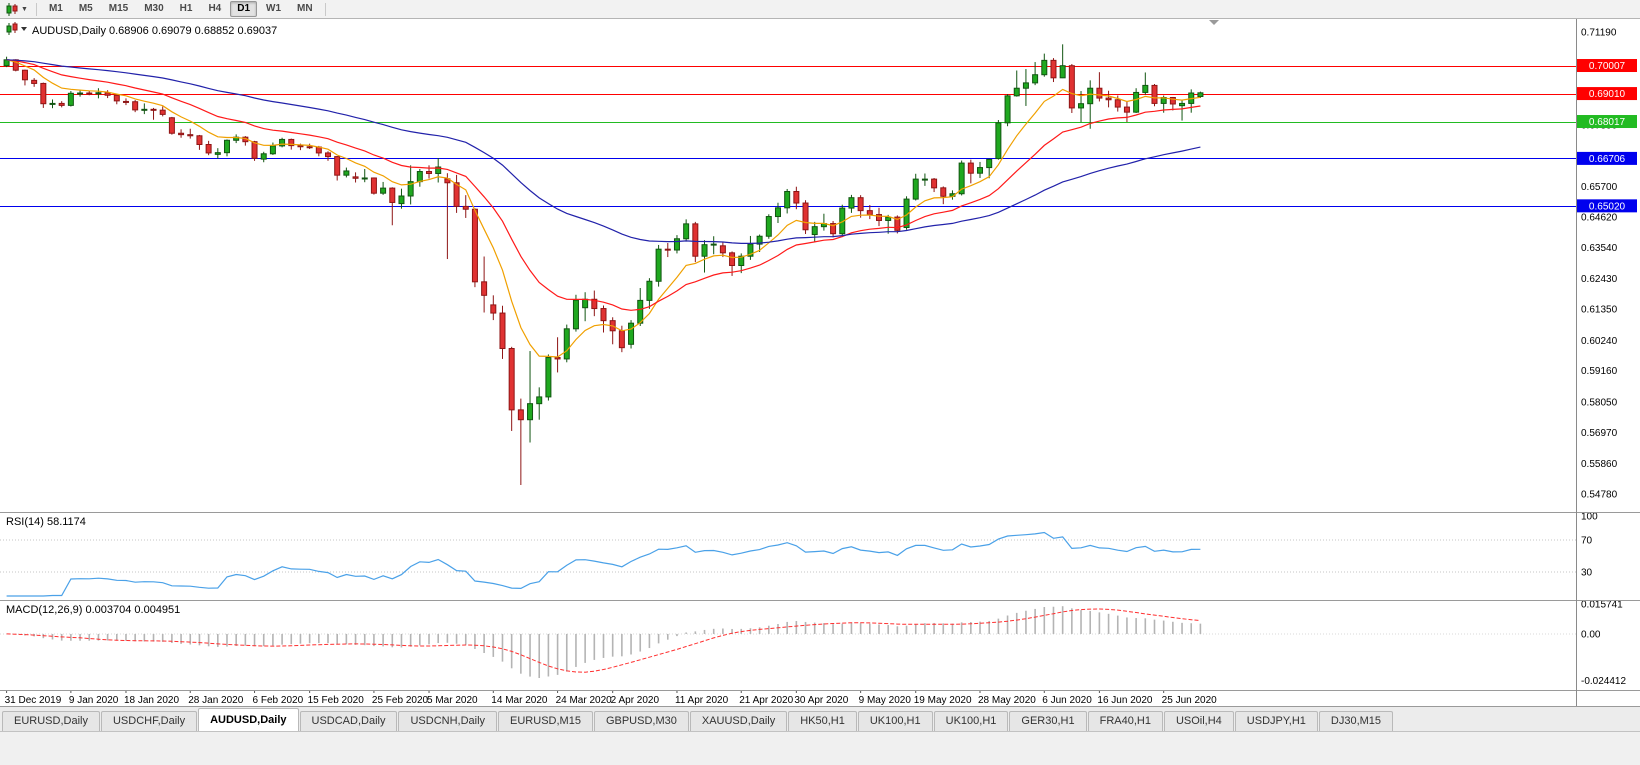  I want to click on chart-symbol-icon, so click(16, 28).